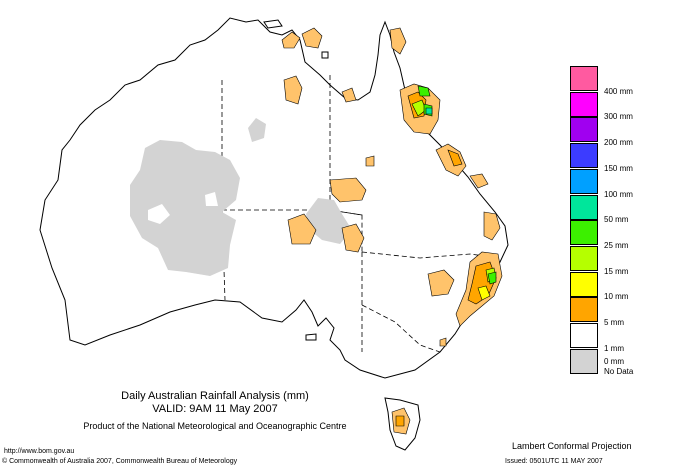  Describe the element at coordinates (215, 396) in the screenshot. I see `map-title: Daily Australian Rainfall Analysis (mm)` at that location.